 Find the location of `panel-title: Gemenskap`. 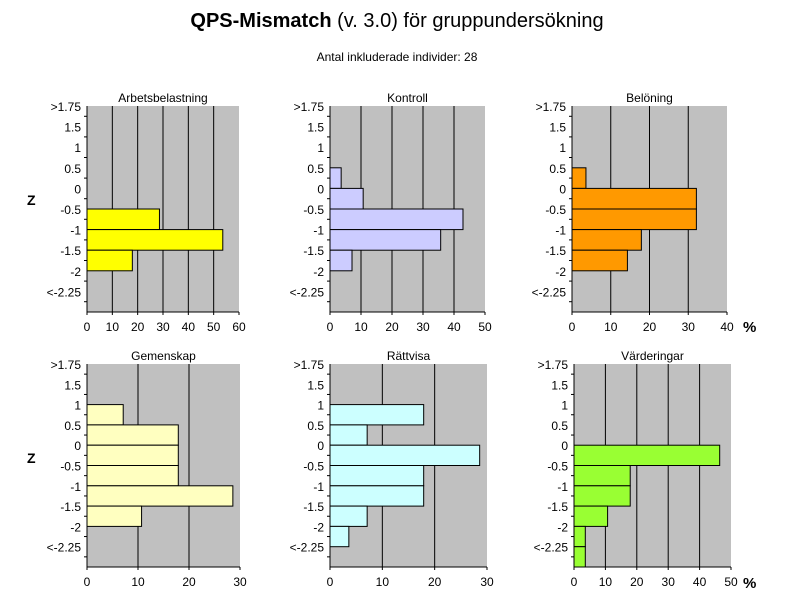

panel-title: Gemenskap is located at coordinates (163, 356).